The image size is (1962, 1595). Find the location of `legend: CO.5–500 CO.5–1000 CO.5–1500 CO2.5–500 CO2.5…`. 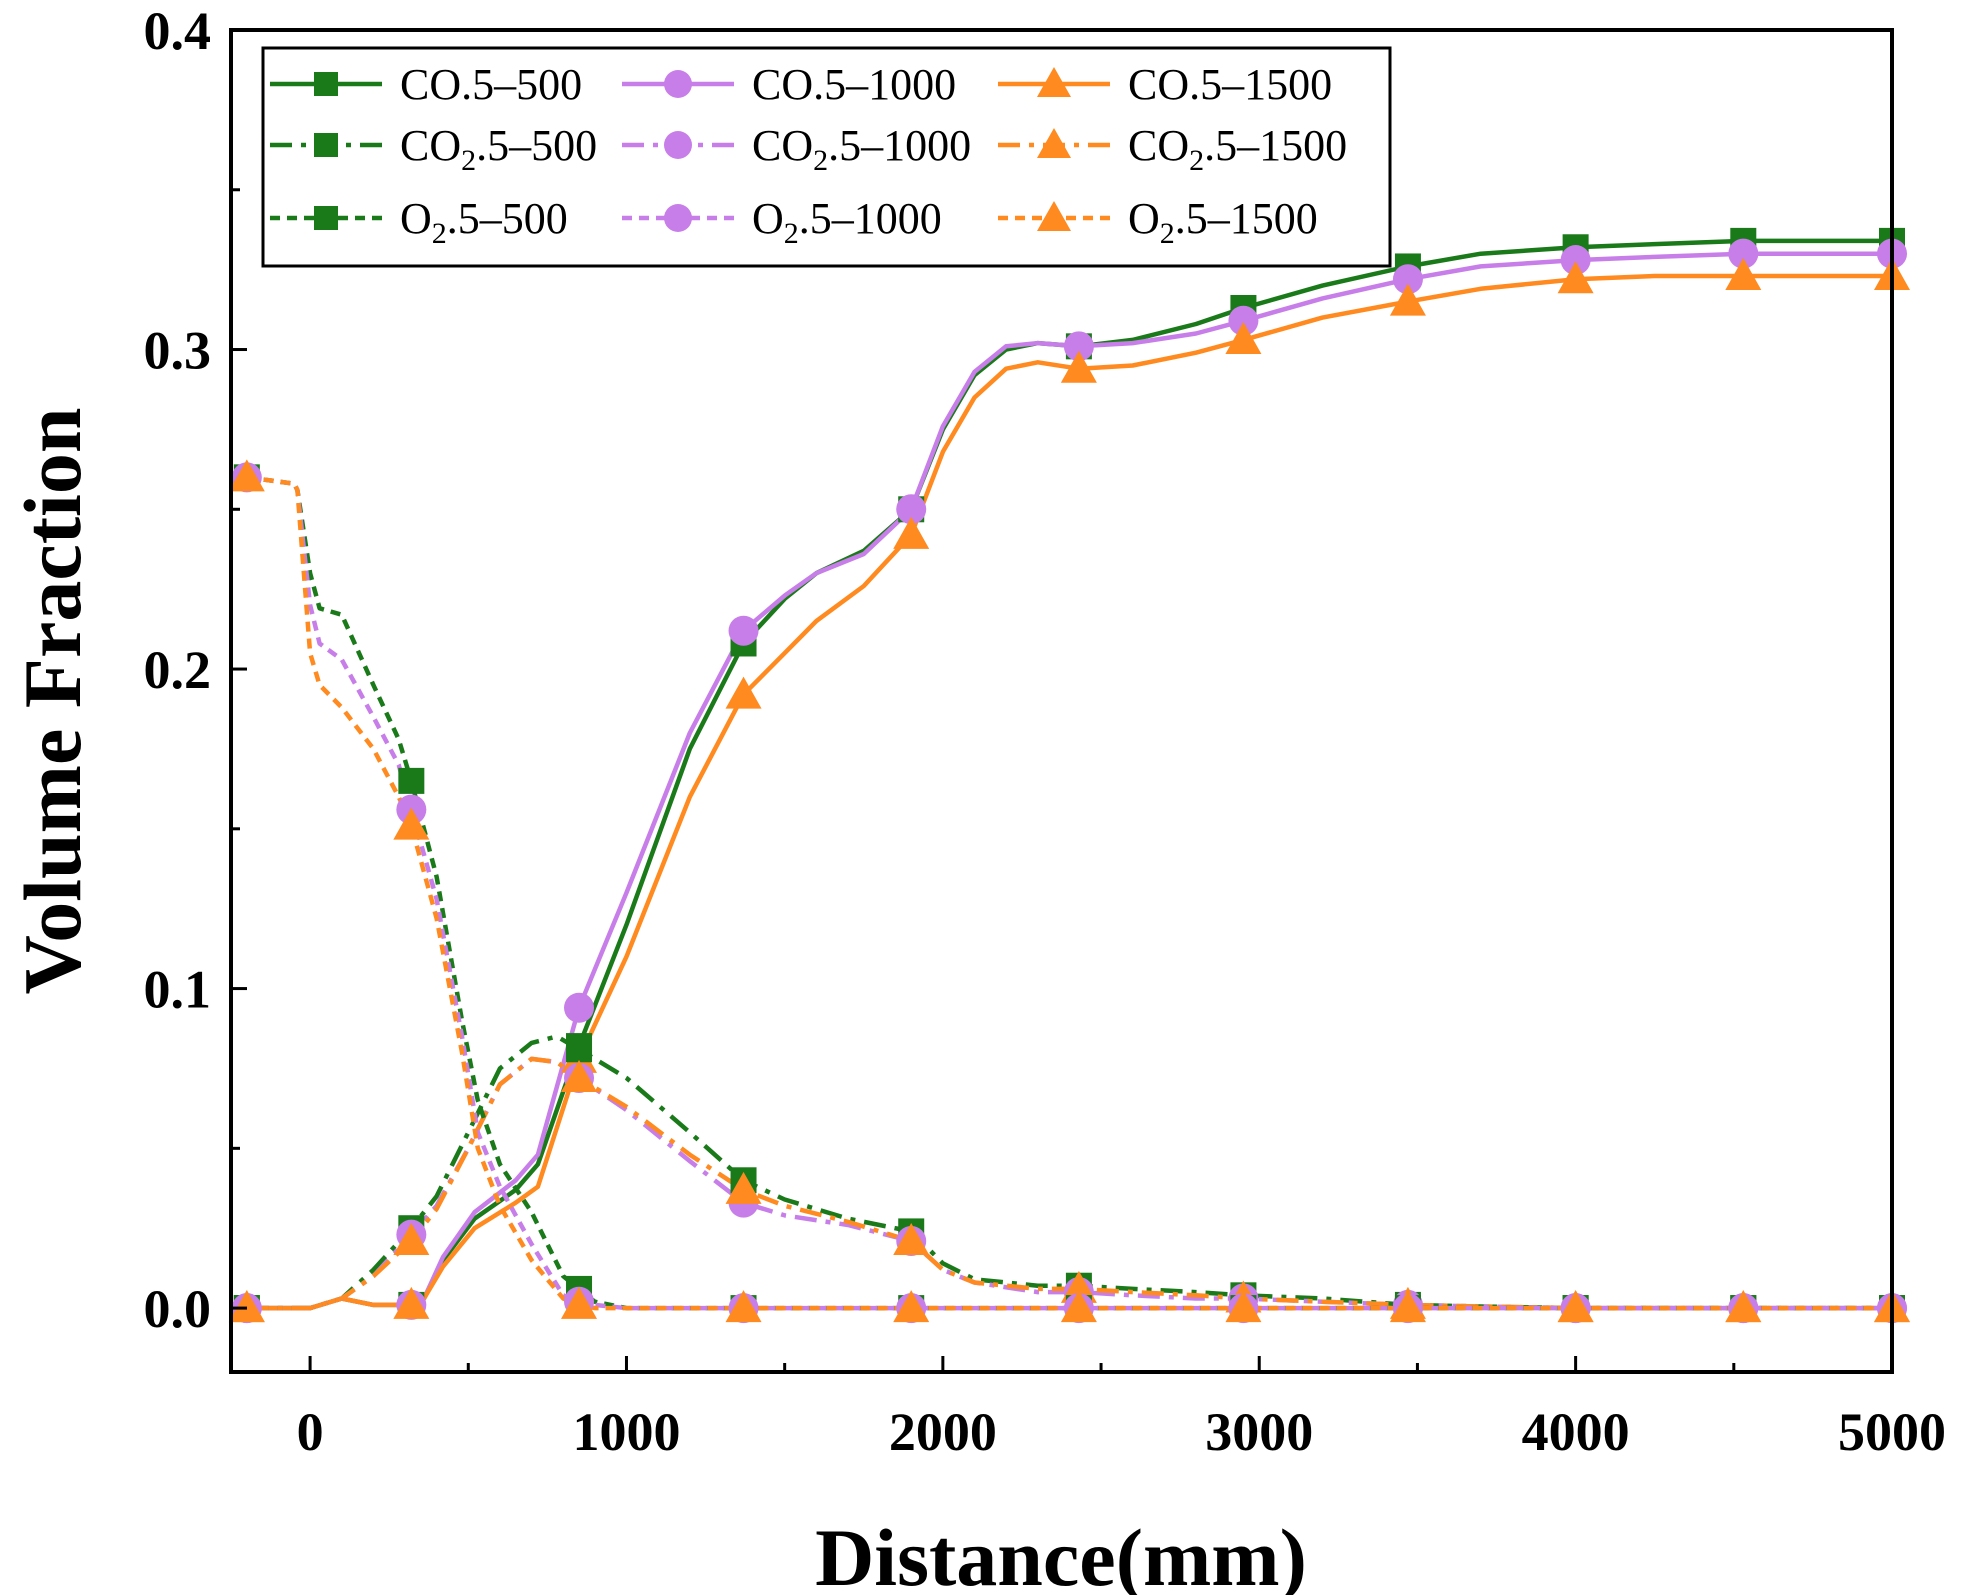

legend: CO.5–500 CO.5–1000 CO.5–1500 CO2.5–500 CO2.5… is located at coordinates (826, 157).